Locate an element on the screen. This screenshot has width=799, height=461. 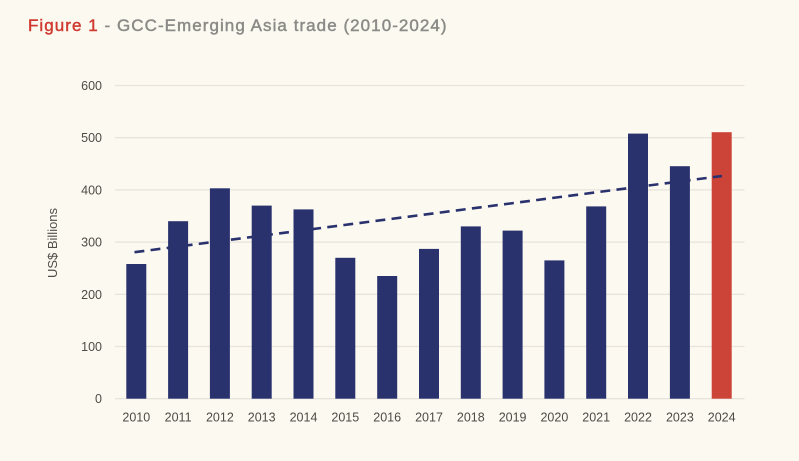
svg-text: 2023 is located at coordinates (680, 418).